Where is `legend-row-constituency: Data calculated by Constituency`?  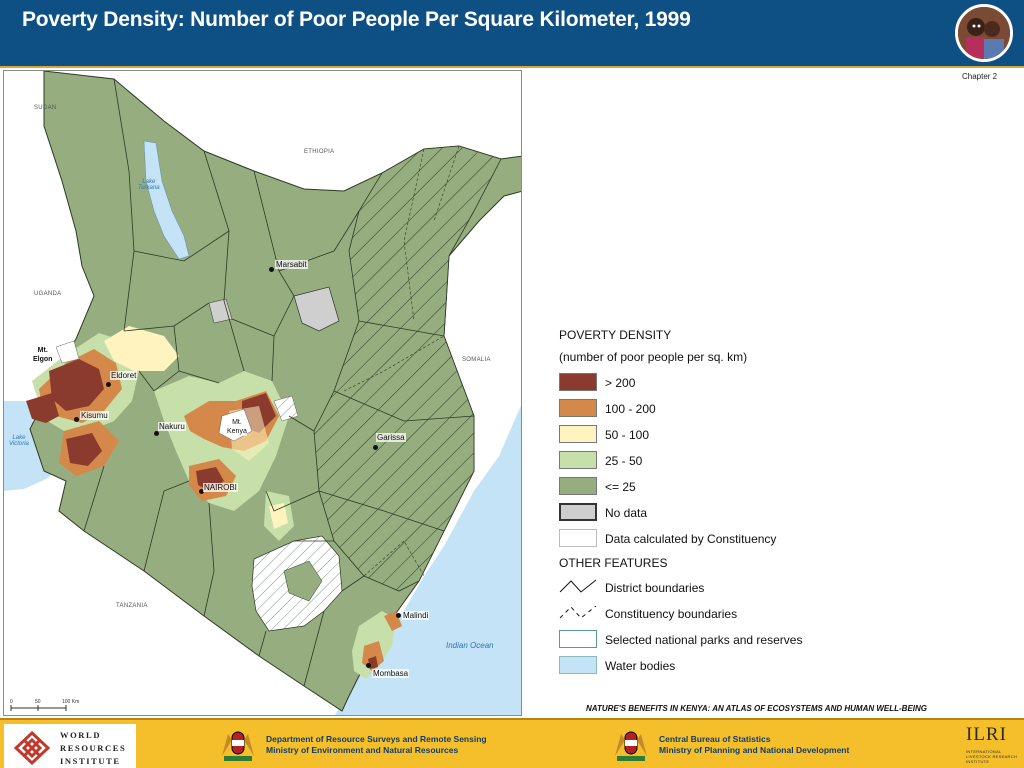 legend-row-constituency: Data calculated by Constituency is located at coordinates (709, 539).